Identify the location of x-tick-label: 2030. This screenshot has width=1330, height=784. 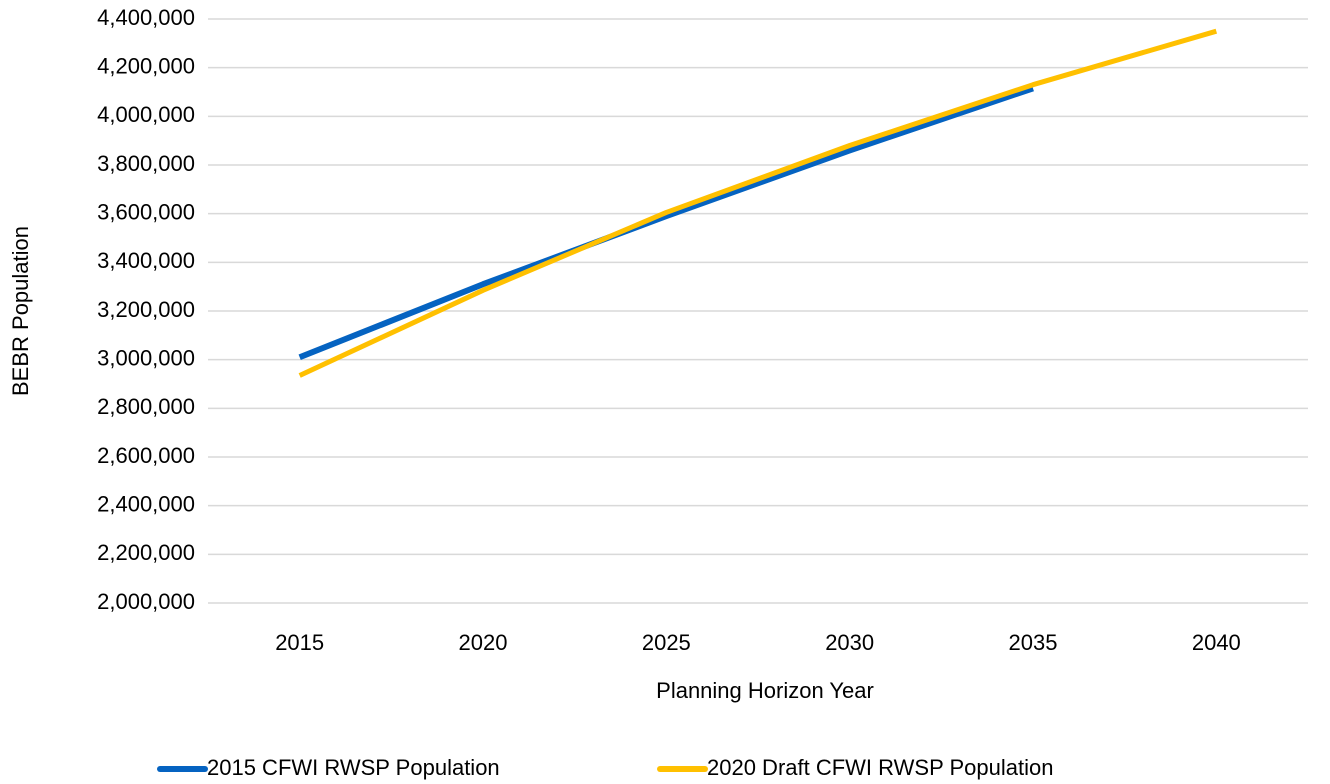
(849, 642).